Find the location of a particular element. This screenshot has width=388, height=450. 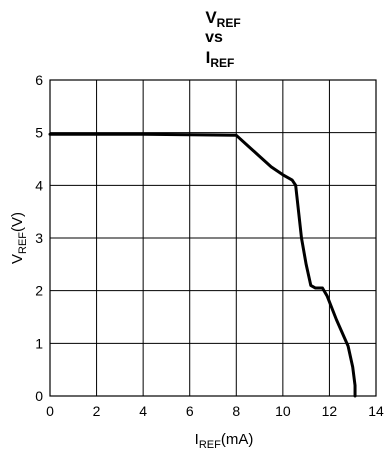

y-tick-label: 5 is located at coordinates (39, 133).